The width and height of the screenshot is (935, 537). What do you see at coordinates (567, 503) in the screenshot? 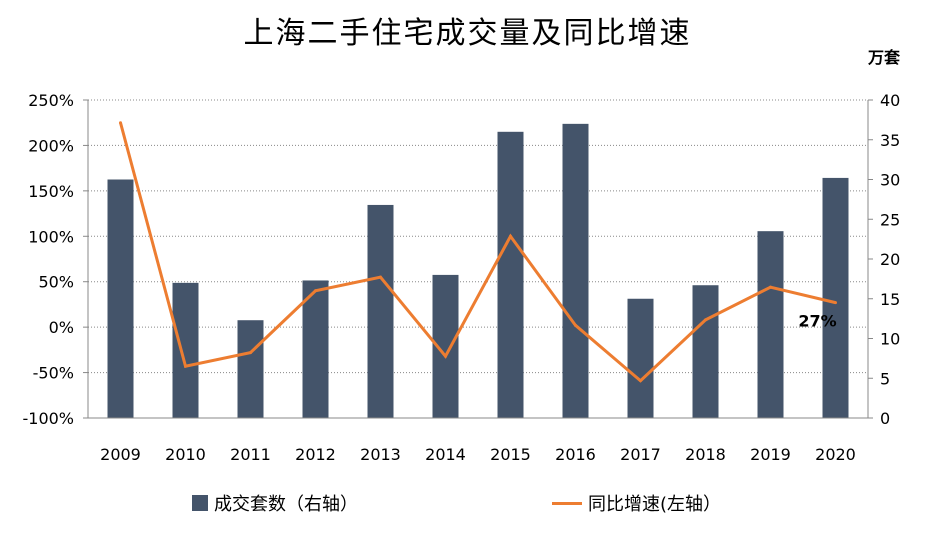
I see `legend-swatch-line` at bounding box center [567, 503].